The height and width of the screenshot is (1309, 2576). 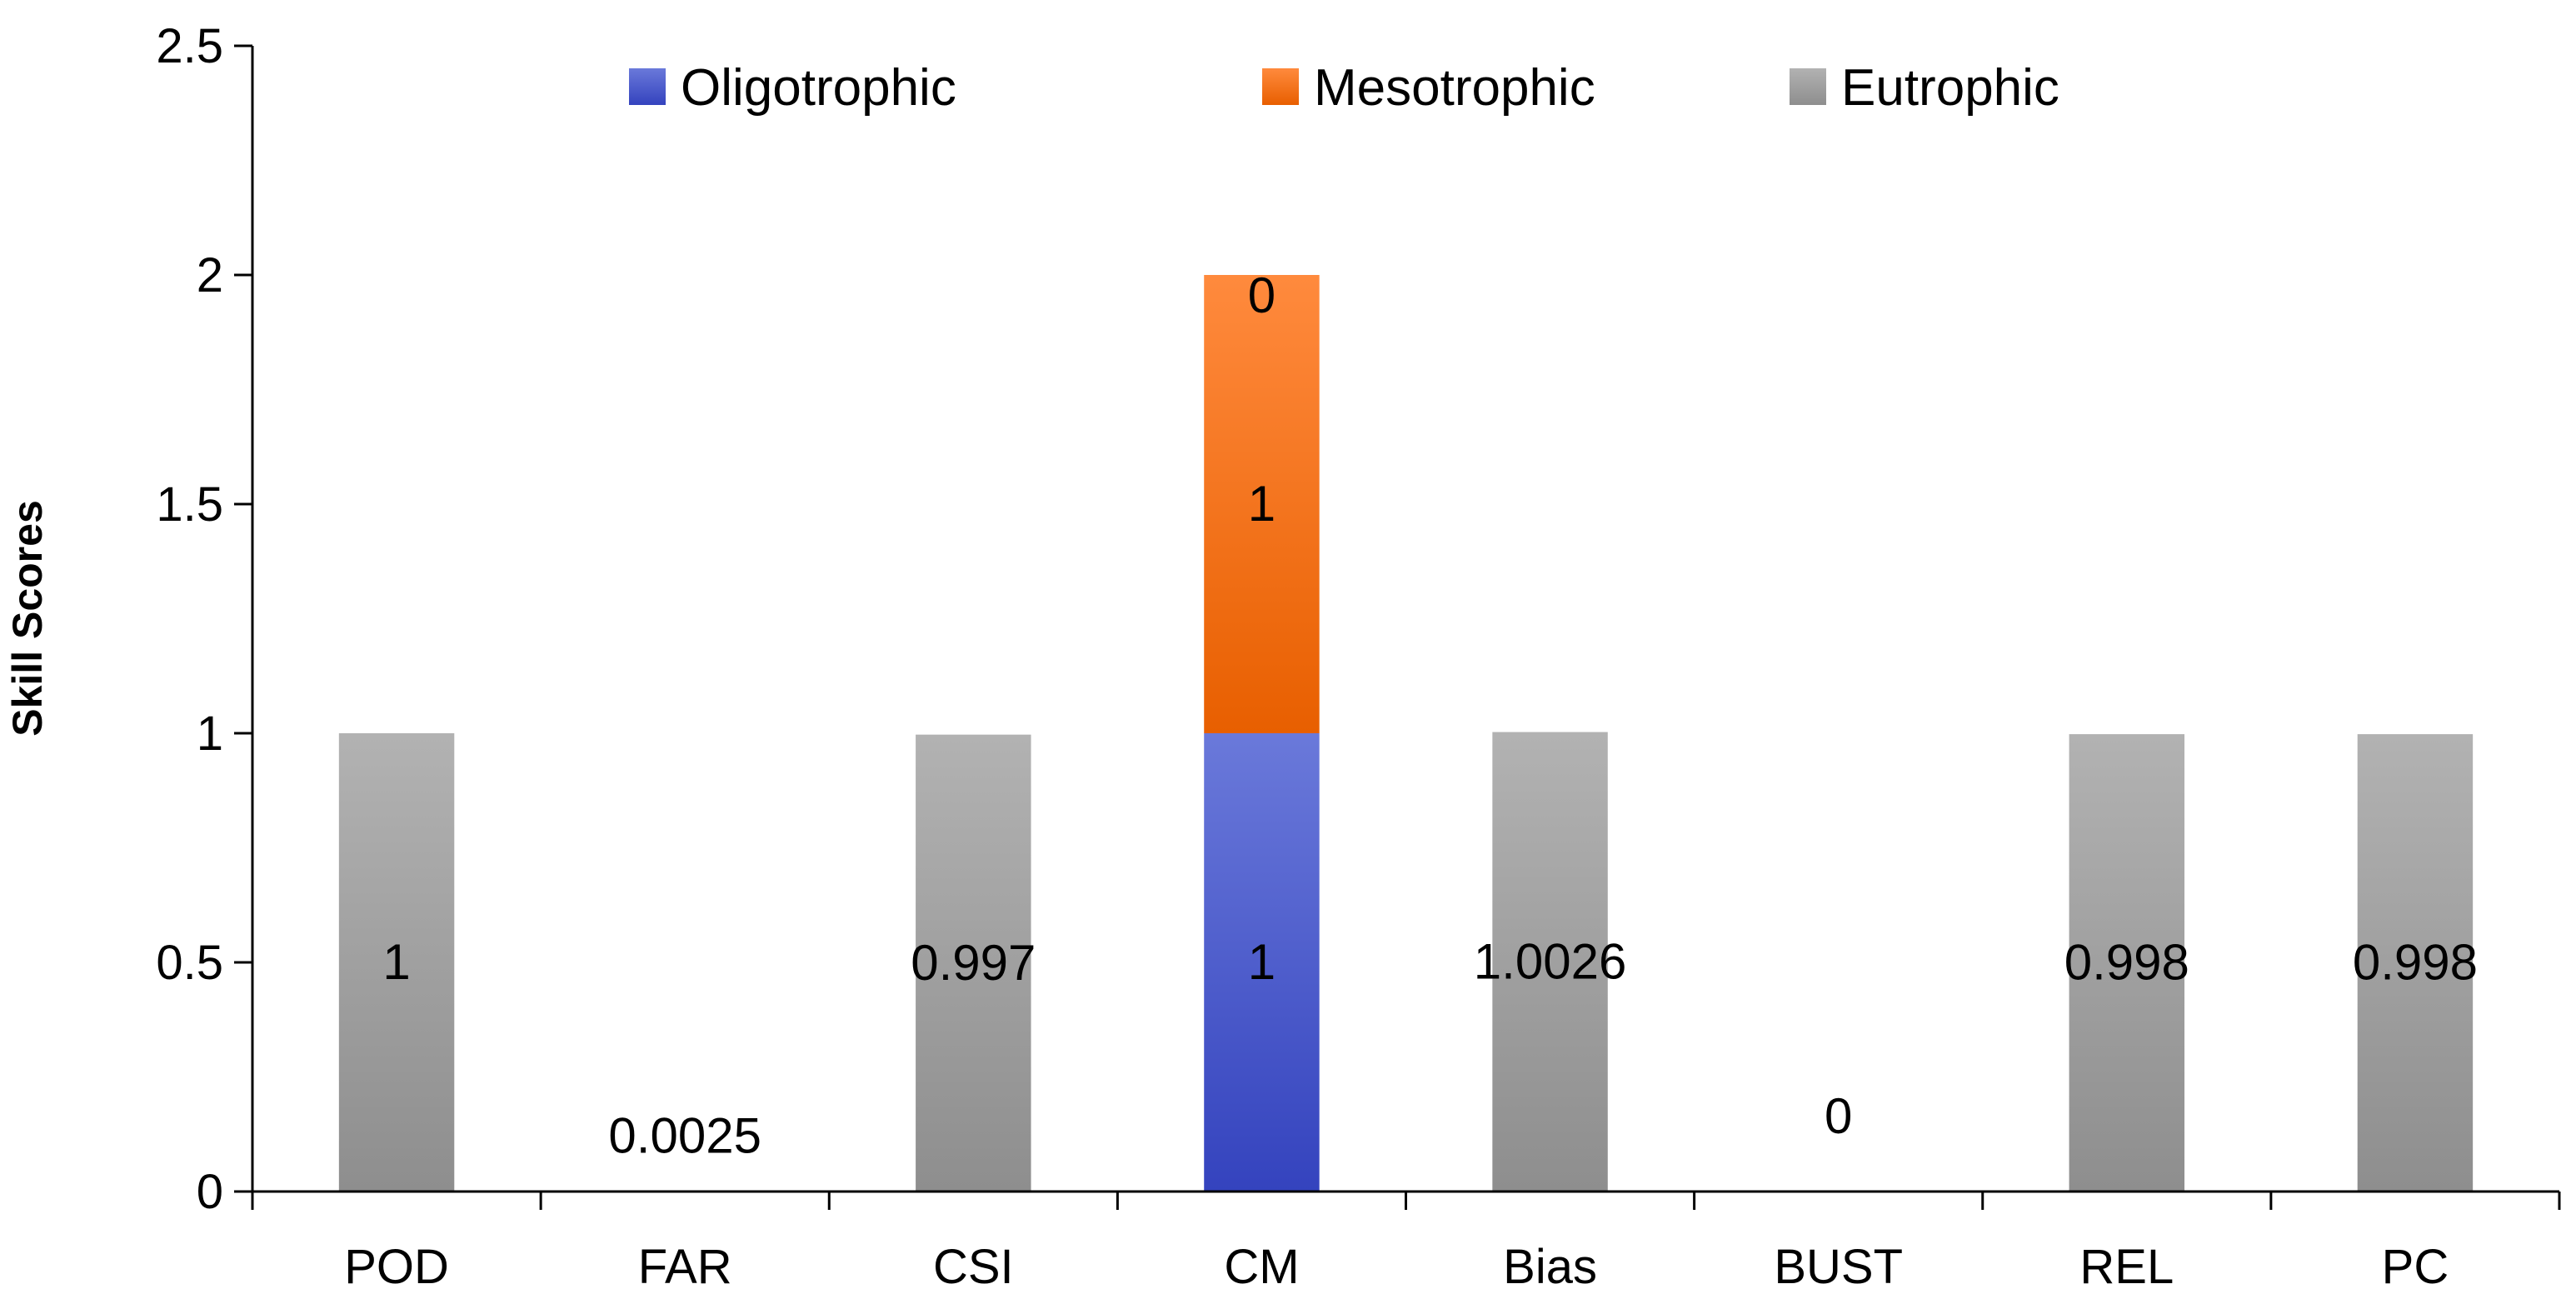 I want to click on data-label: 0.997, so click(x=973, y=963).